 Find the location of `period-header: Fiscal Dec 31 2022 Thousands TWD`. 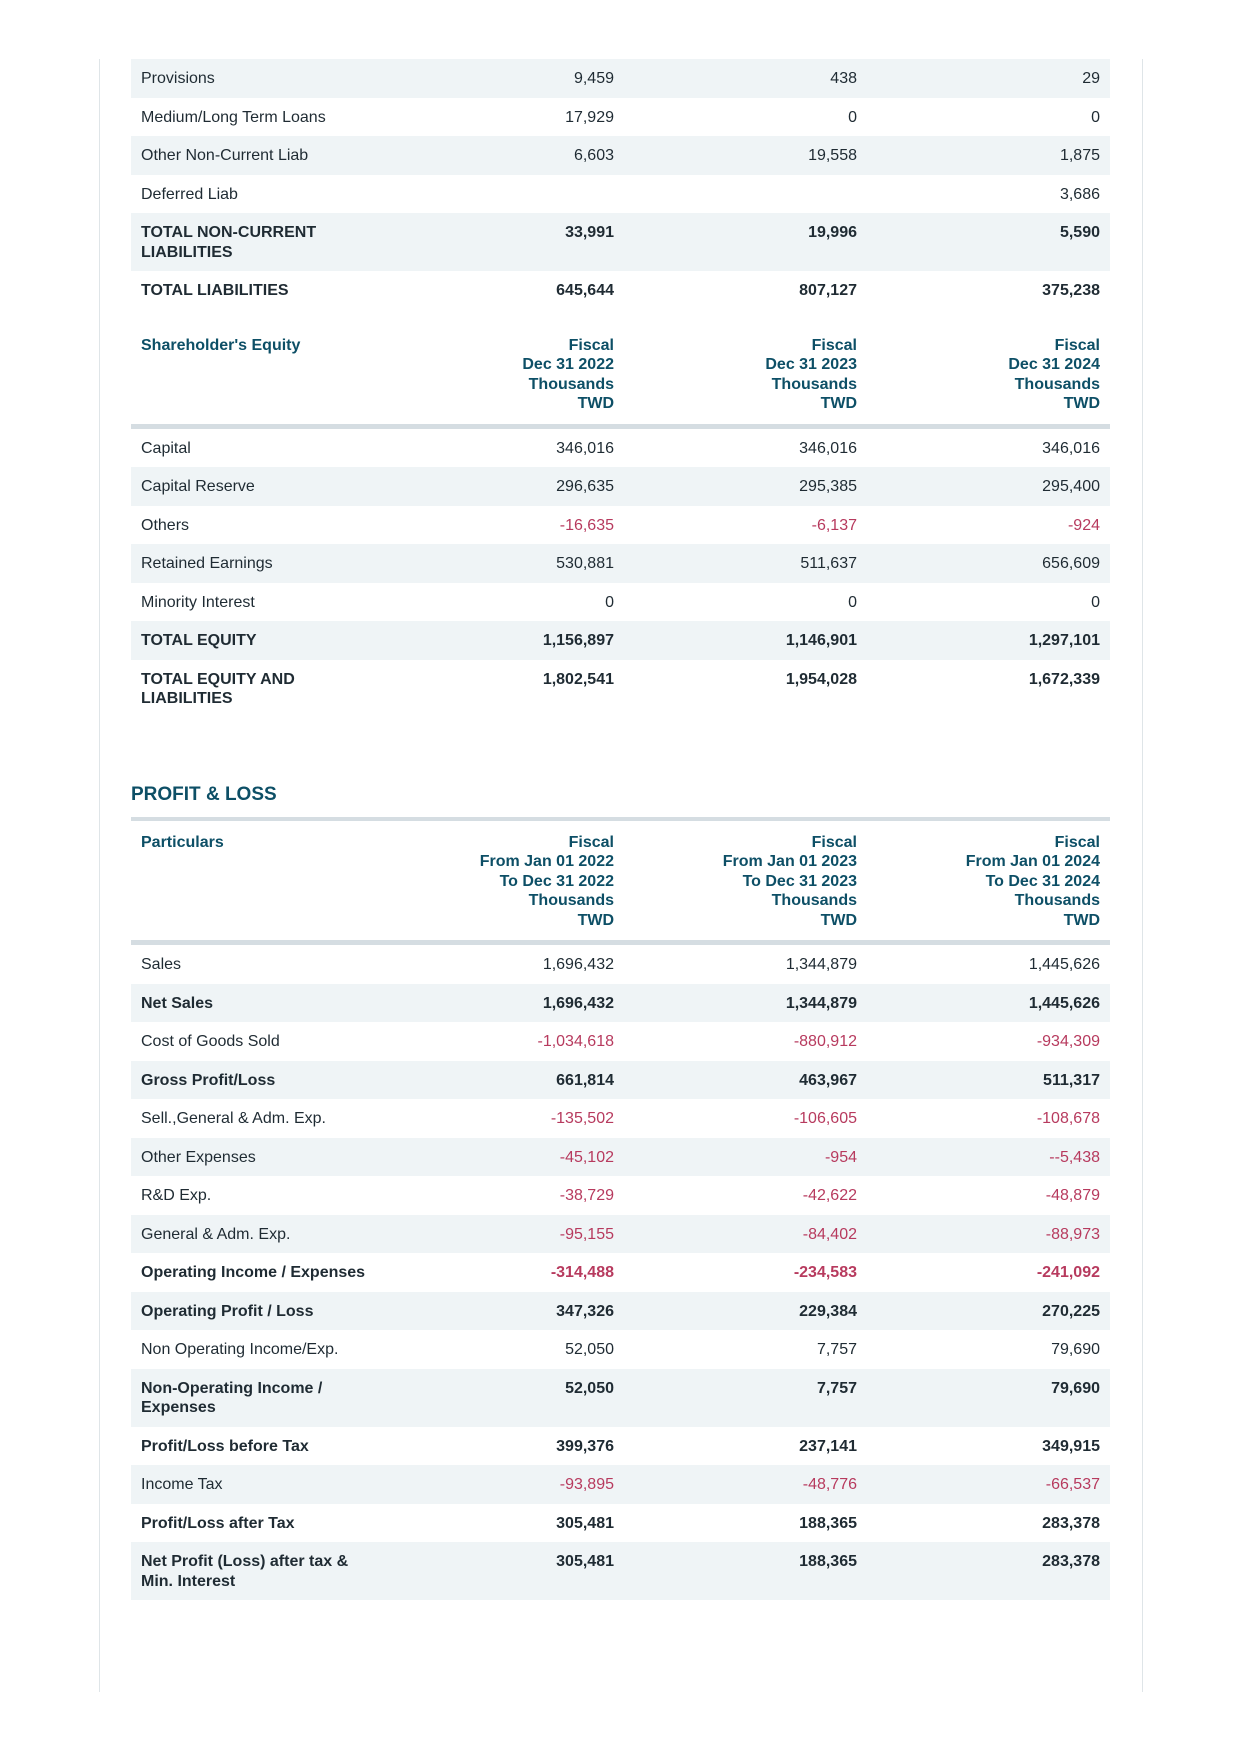

period-header: Fiscal Dec 31 2022 Thousands TWD is located at coordinates (568, 374).